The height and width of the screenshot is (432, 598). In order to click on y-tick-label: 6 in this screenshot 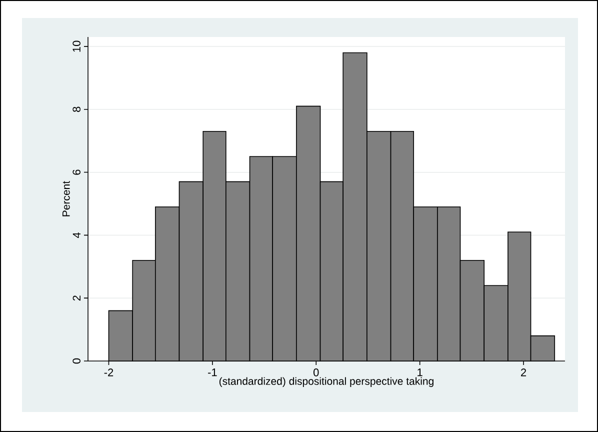, I will do `click(76, 172)`.